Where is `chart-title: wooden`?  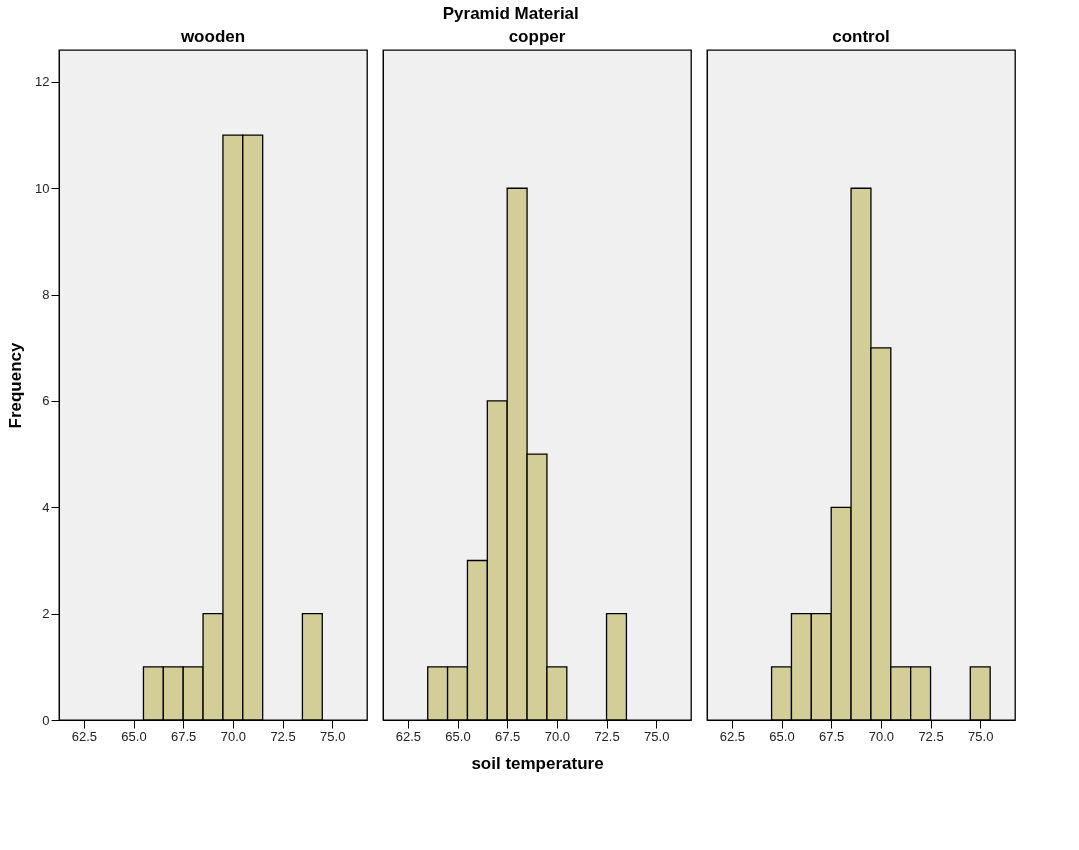 chart-title: wooden is located at coordinates (212, 36).